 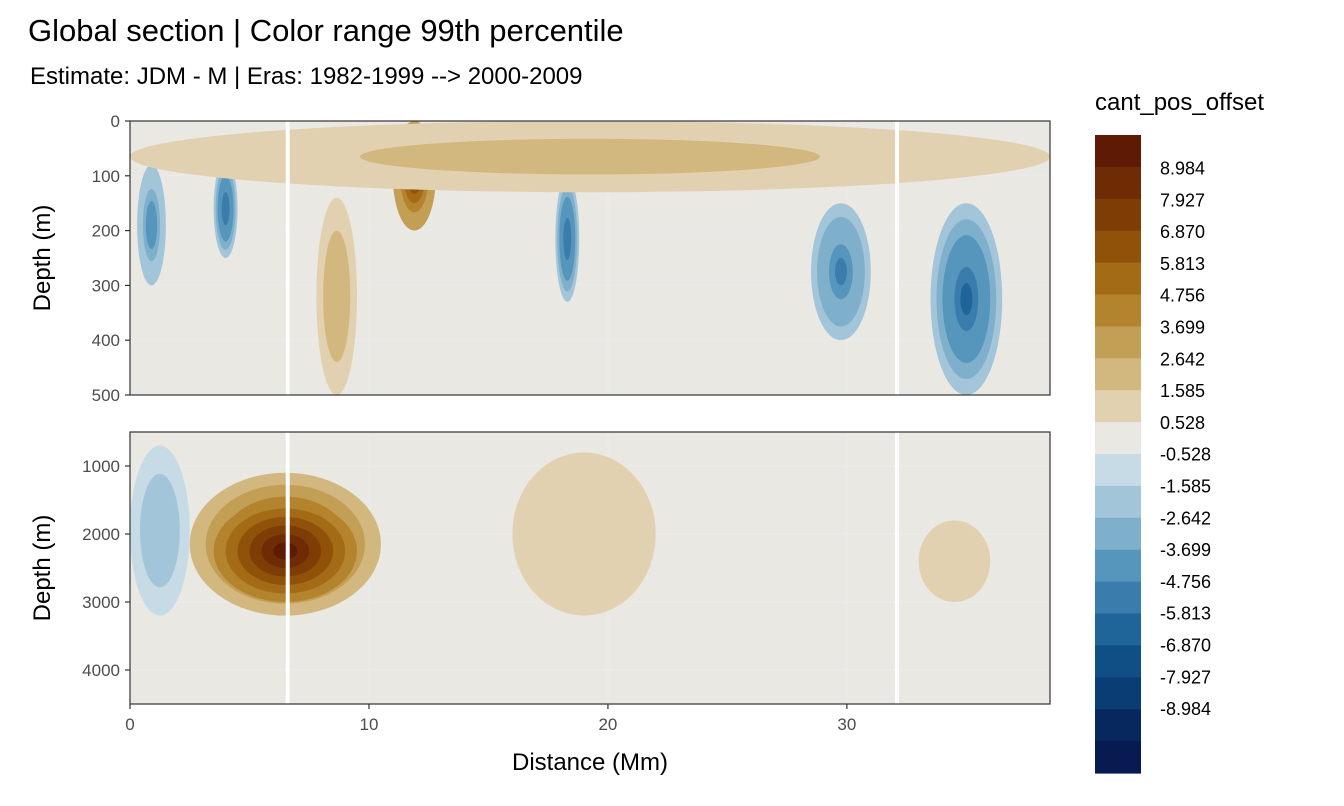 I want to click on y-axis-label-lower: Depth (m), so click(x=42, y=568).